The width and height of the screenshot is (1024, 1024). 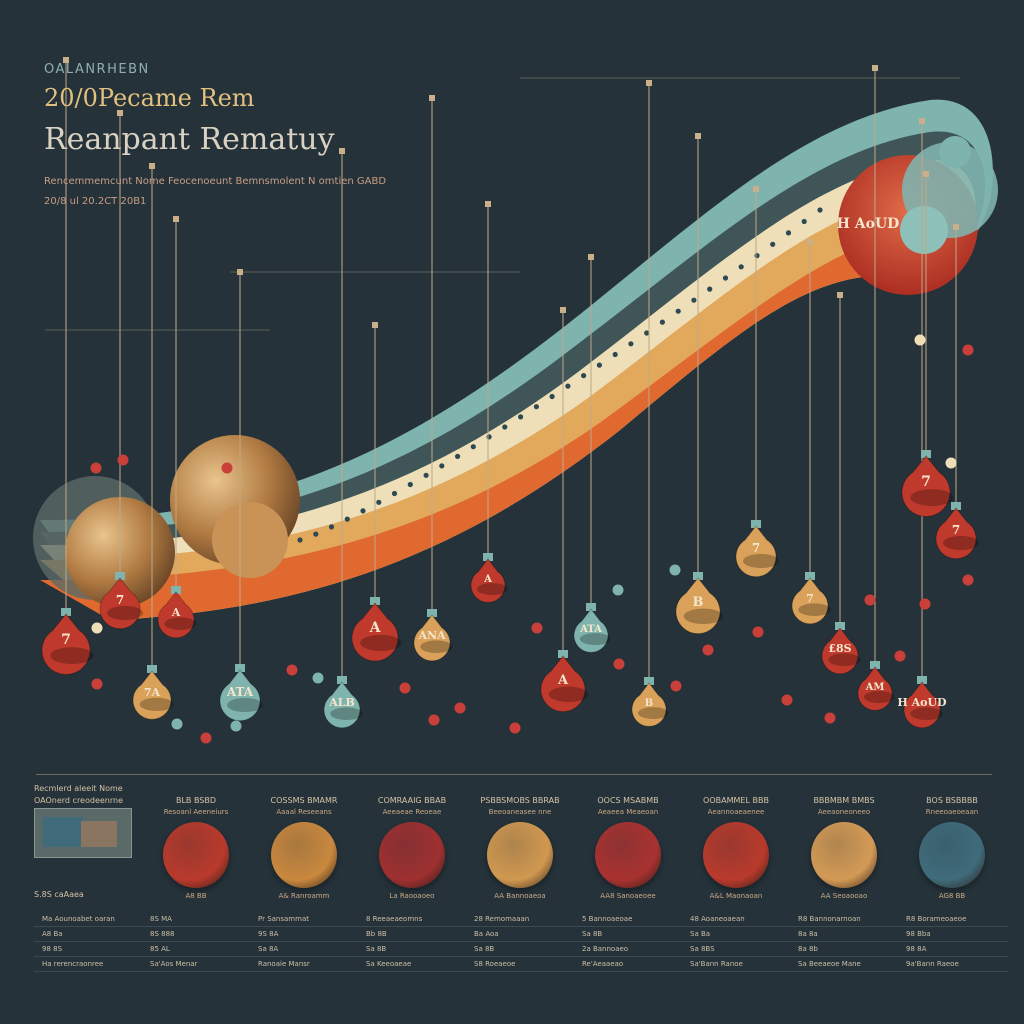 I want to click on column-header: OOCS MSABMB, so click(x=628, y=800).